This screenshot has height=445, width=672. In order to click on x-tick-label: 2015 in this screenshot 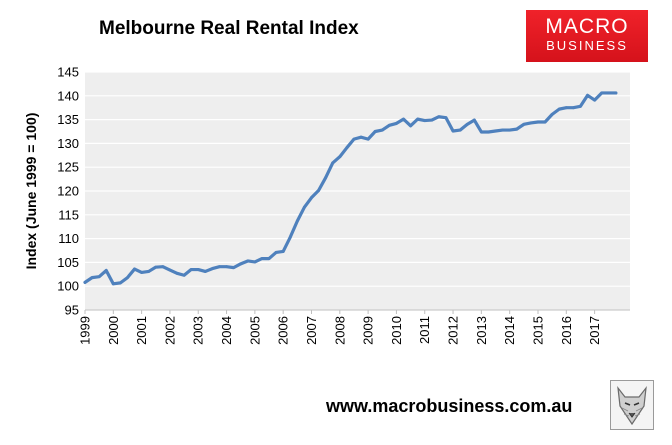, I will do `click(537, 330)`.